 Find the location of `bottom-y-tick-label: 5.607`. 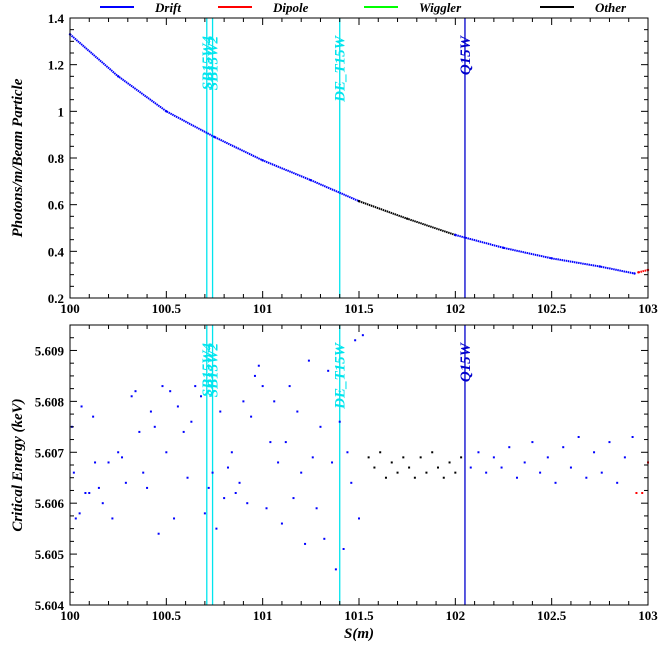

bottom-y-tick-label: 5.607 is located at coordinates (50, 452).